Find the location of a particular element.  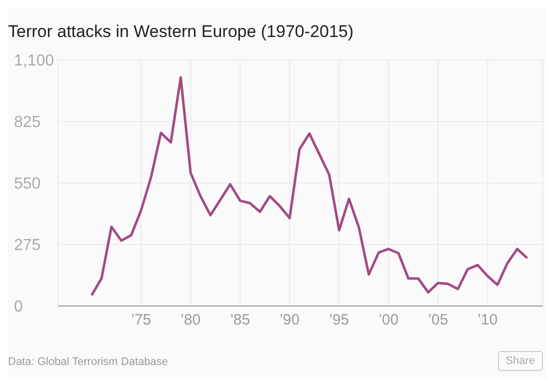

x-tick-label: ’10 is located at coordinates (488, 320).